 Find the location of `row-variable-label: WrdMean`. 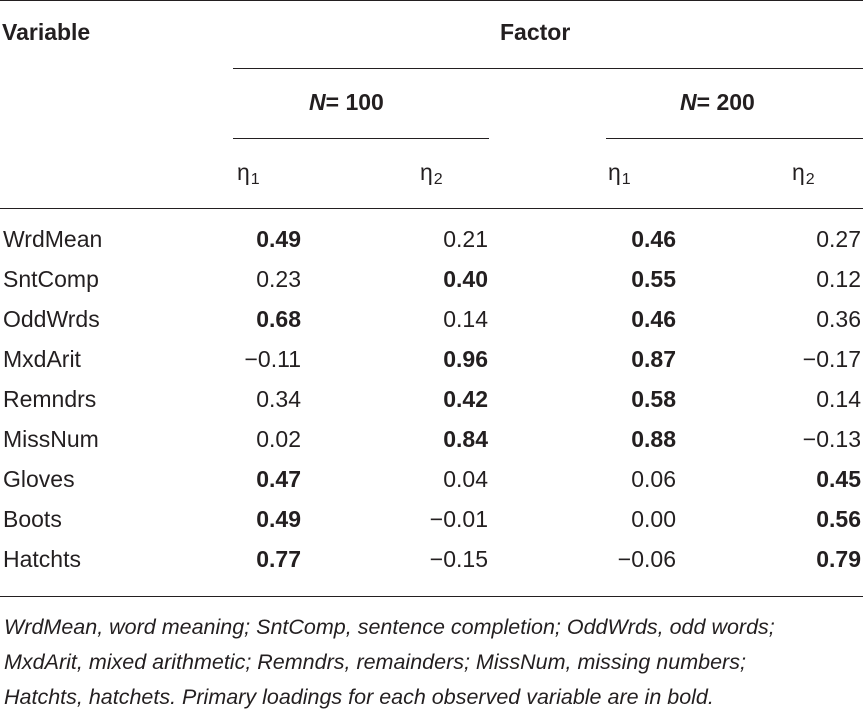

row-variable-label: WrdMean is located at coordinates (53, 239).